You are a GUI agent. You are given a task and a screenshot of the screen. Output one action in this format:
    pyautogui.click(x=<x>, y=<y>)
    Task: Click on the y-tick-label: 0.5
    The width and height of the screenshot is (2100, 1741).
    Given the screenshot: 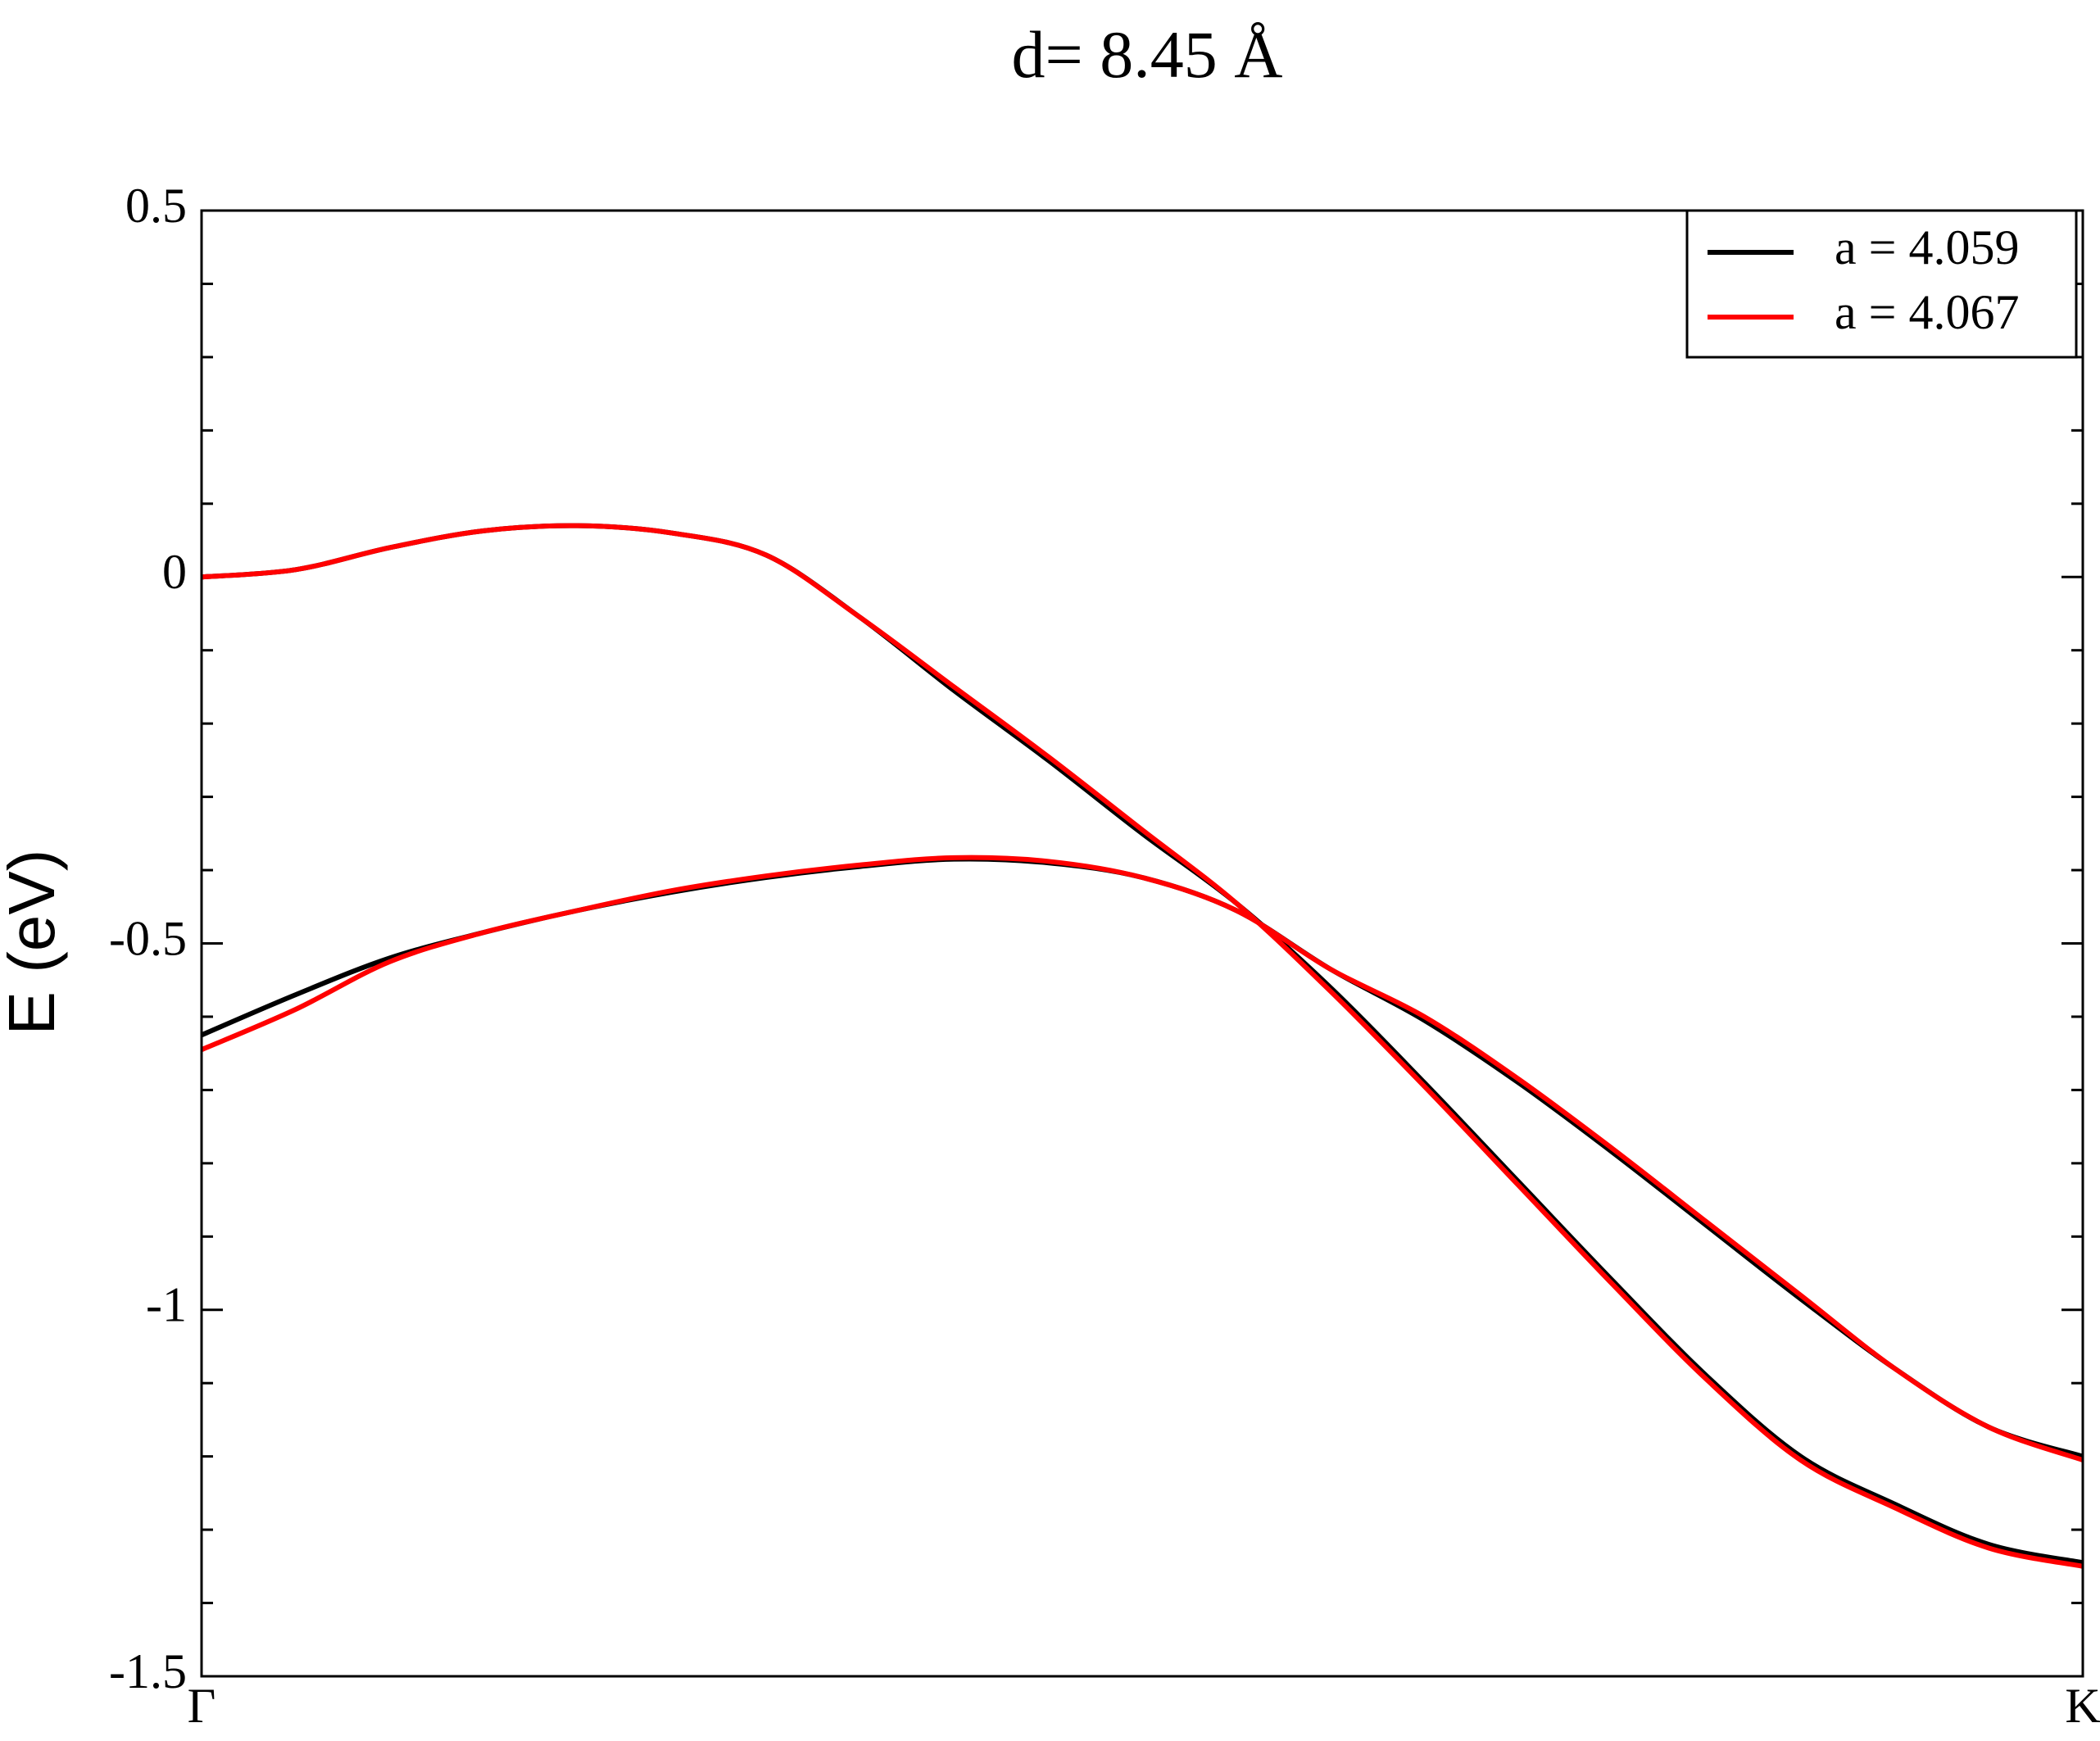 What is the action you would take?
    pyautogui.click(x=156, y=206)
    